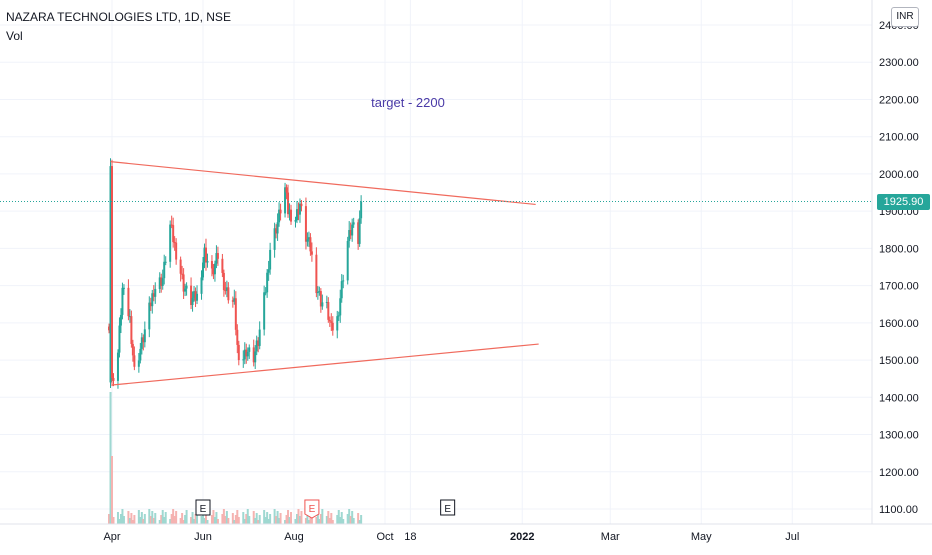  What do you see at coordinates (118, 17) in the screenshot?
I see `symbol-title: NAZARA TECHNOLOGIES LTD, 1D, NSE` at bounding box center [118, 17].